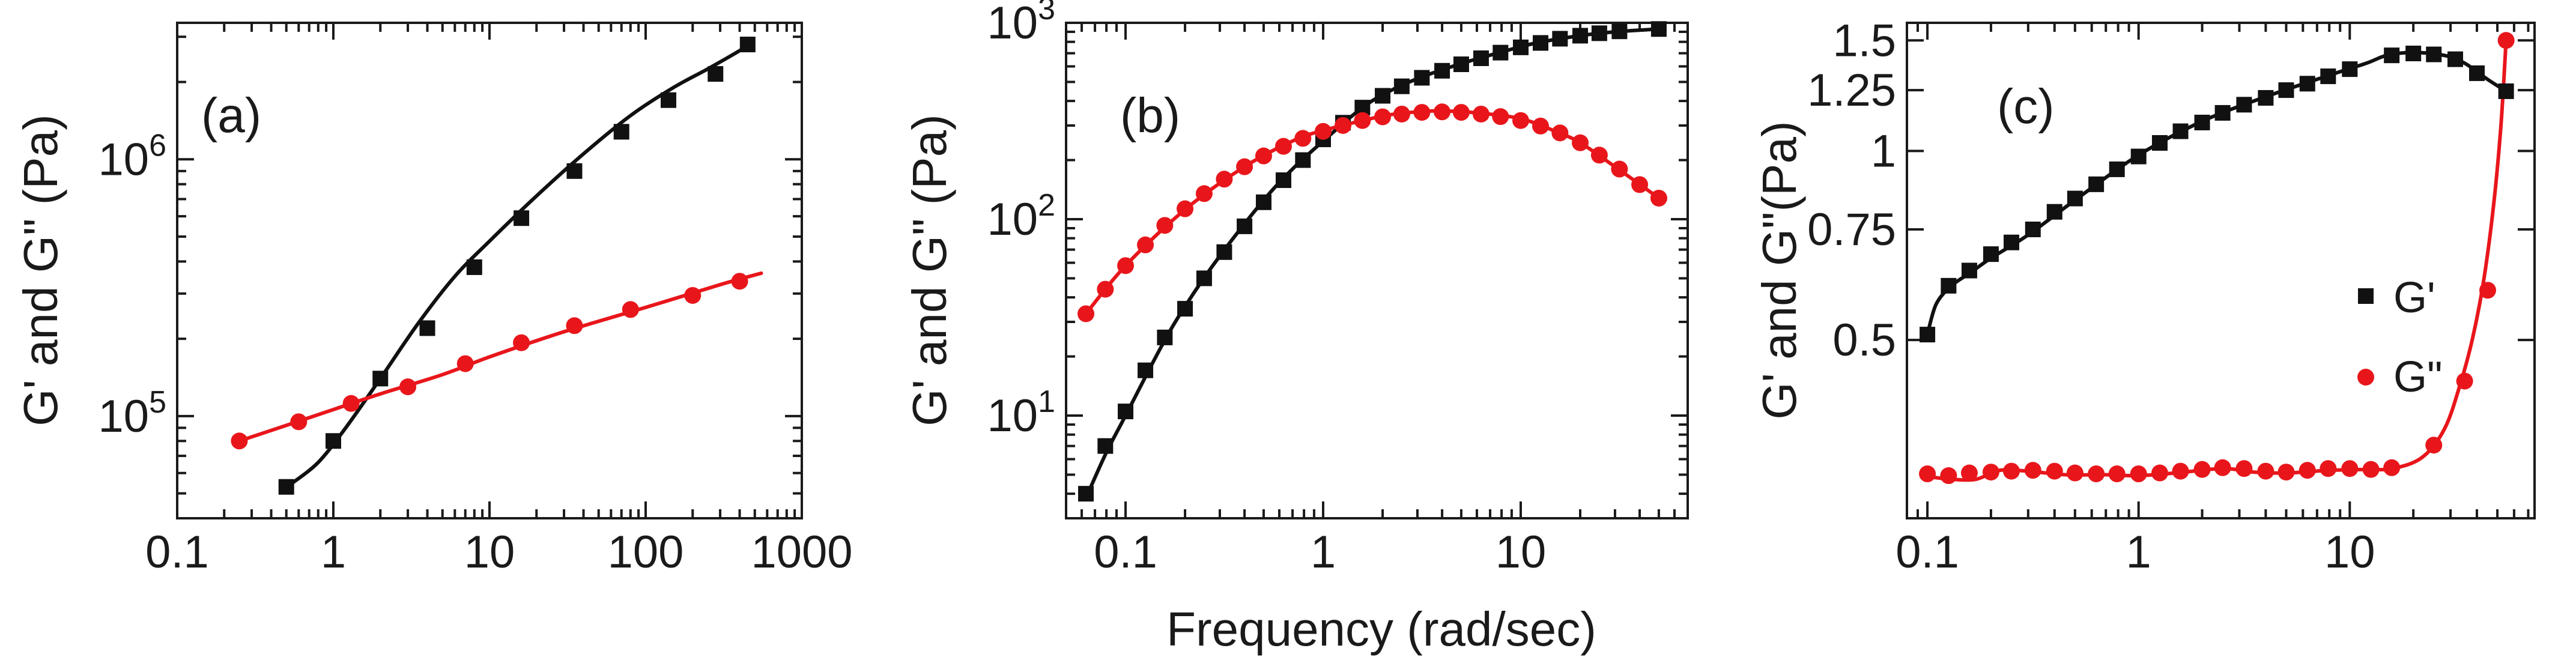 This screenshot has height=666, width=2576. Describe the element at coordinates (1381, 629) in the screenshot. I see `x-axis-label: Frequency (rad/sec)` at that location.